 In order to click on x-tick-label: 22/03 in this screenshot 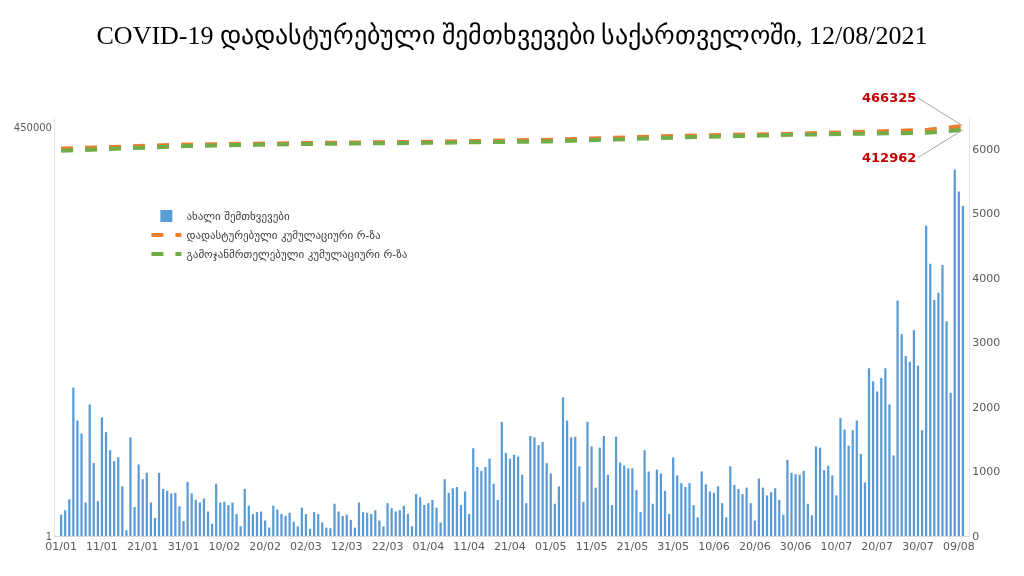, I will do `click(387, 547)`.